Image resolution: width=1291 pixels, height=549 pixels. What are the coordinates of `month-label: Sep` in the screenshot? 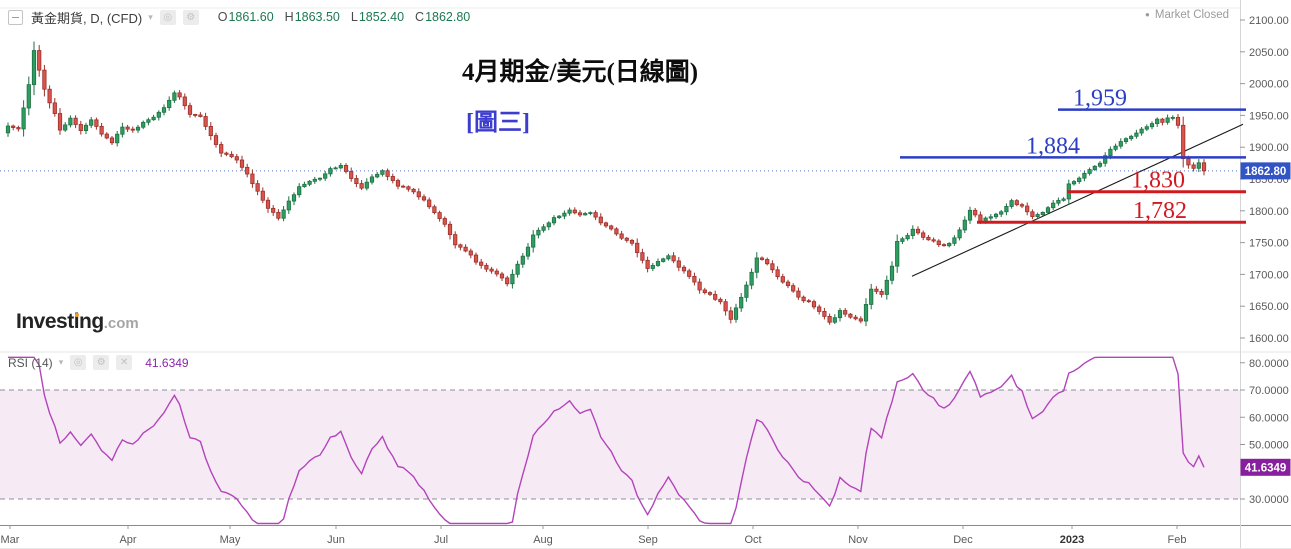 It's located at (648, 540).